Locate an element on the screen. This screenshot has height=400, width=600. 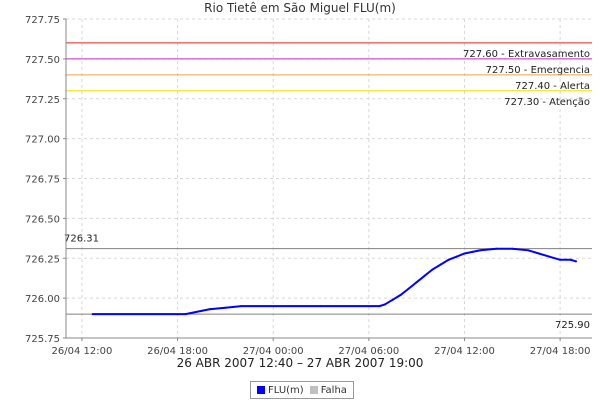
x-tick-label: 27/04 18:00 is located at coordinates (560, 351).